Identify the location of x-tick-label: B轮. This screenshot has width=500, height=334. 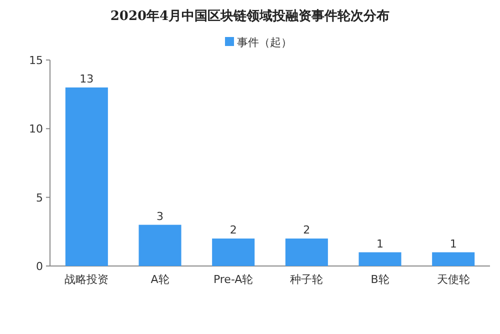
(380, 279).